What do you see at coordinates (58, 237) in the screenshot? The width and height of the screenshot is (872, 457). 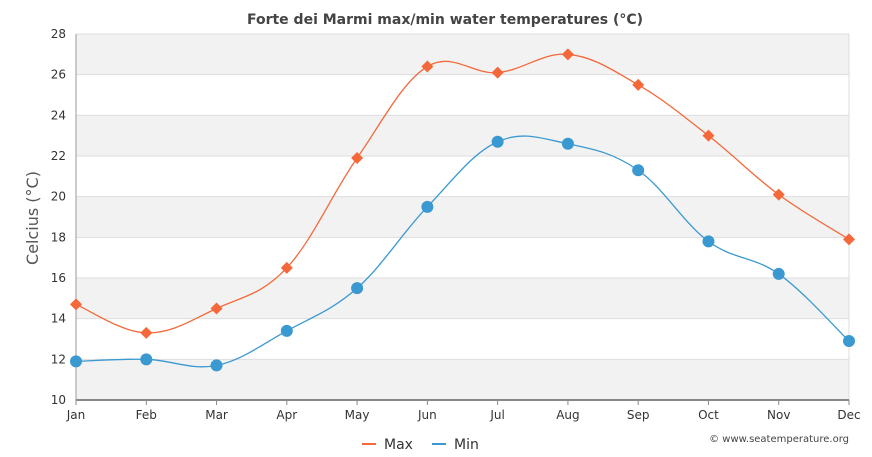 I see `y-tick-label: 18` at bounding box center [58, 237].